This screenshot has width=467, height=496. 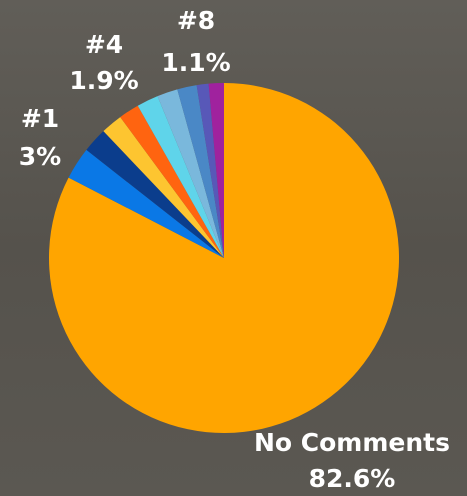 What do you see at coordinates (352, 442) in the screenshot?
I see `slice-label: No Comments` at bounding box center [352, 442].